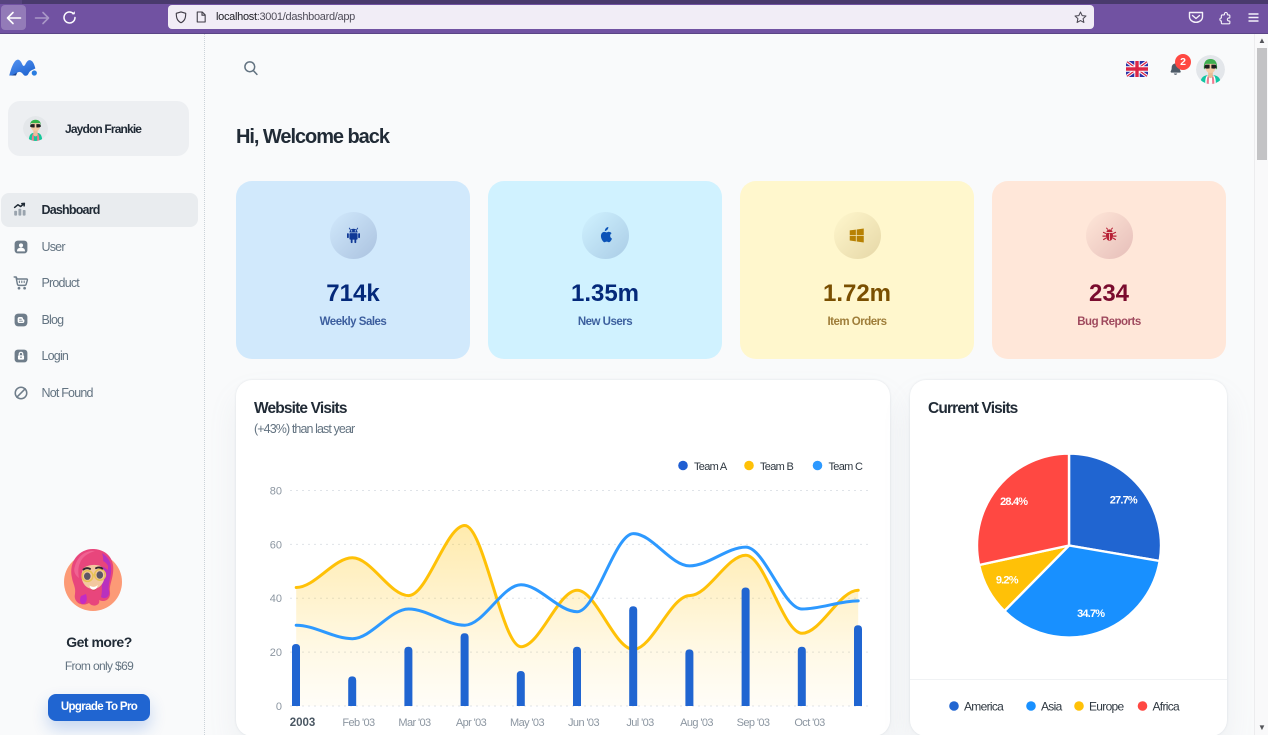 This screenshot has width=1268, height=735. I want to click on svg-text: Apr '03, so click(471, 723).